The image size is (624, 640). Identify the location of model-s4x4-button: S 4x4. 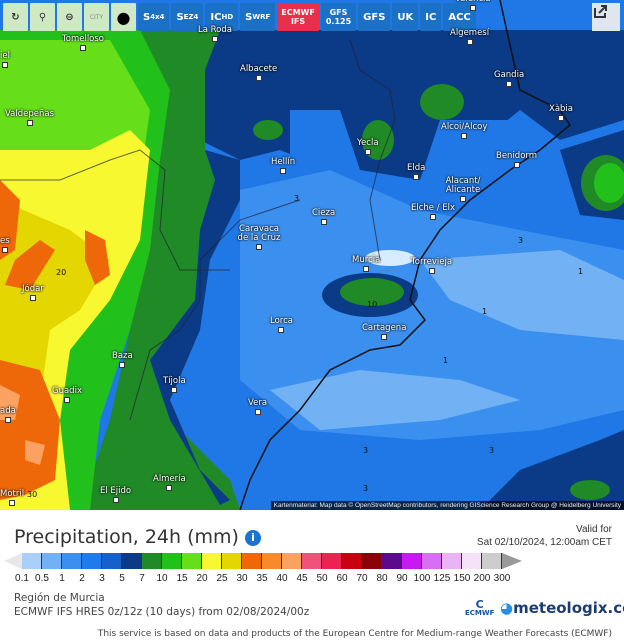
(154, 17).